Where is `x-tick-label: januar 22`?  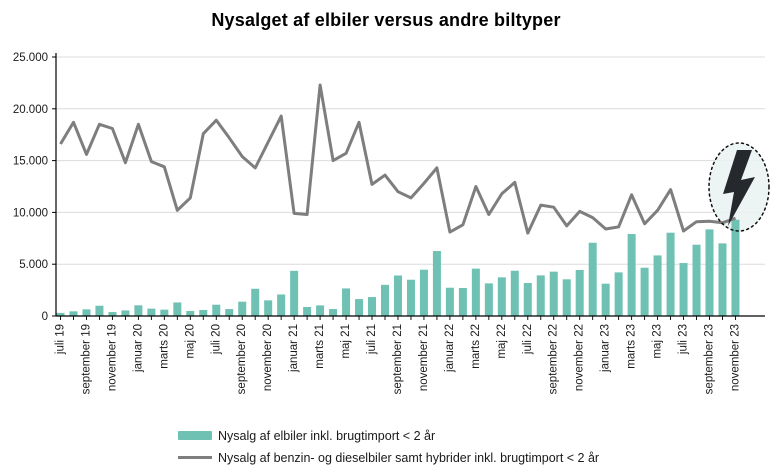
x-tick-label: januar 22 is located at coordinates (450, 348).